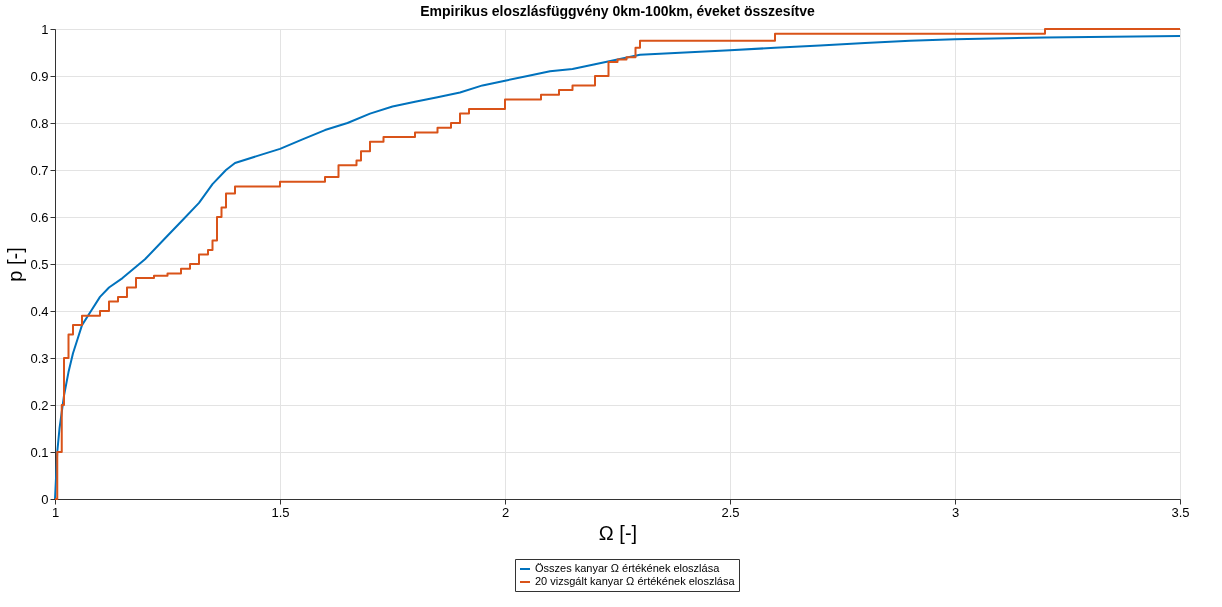 This screenshot has width=1222, height=607. Describe the element at coordinates (955, 512) in the screenshot. I see `x-tick-label: 3` at that location.